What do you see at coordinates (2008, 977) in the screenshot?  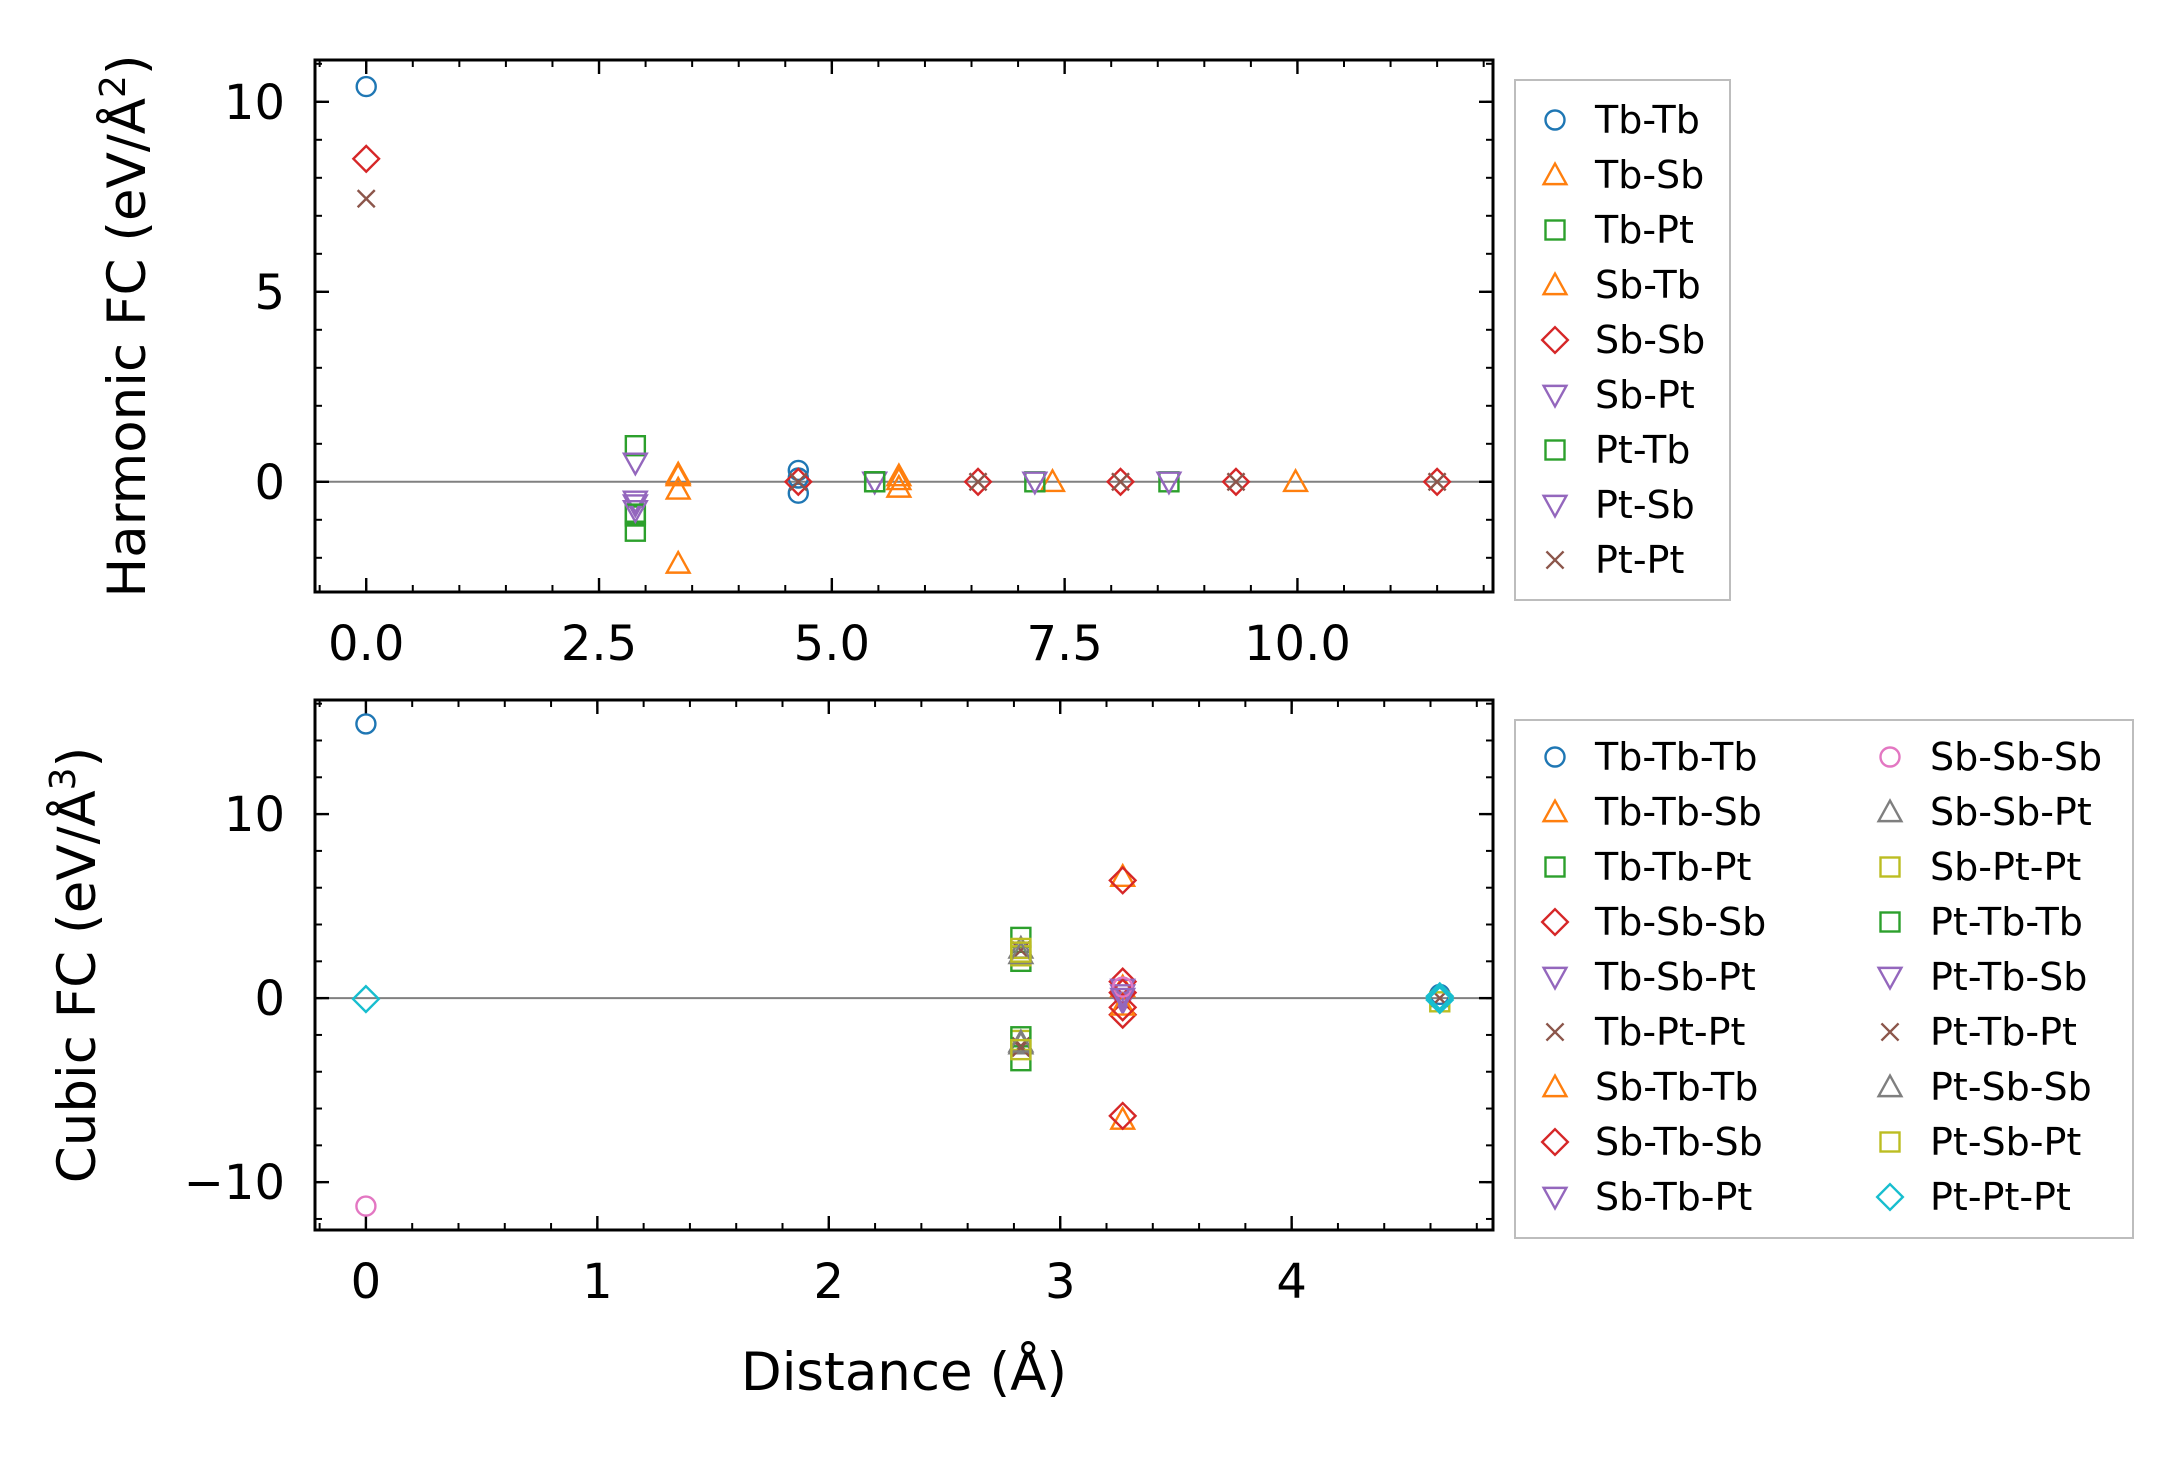 I see `legend-label: Pt-Tb-Sb` at bounding box center [2008, 977].